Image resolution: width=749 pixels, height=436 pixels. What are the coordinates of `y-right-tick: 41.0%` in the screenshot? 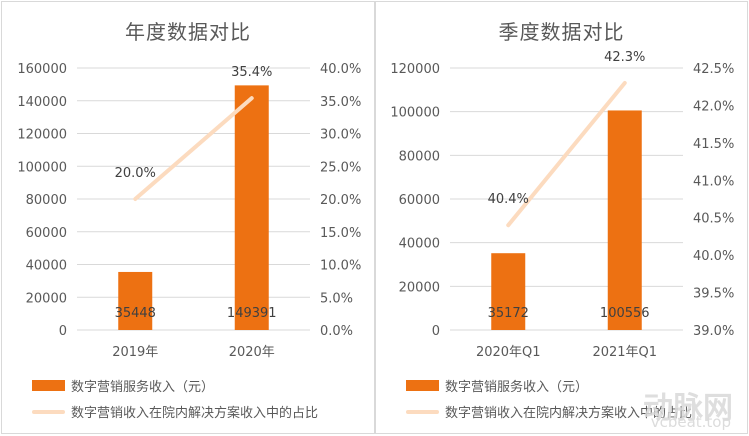 It's located at (713, 181).